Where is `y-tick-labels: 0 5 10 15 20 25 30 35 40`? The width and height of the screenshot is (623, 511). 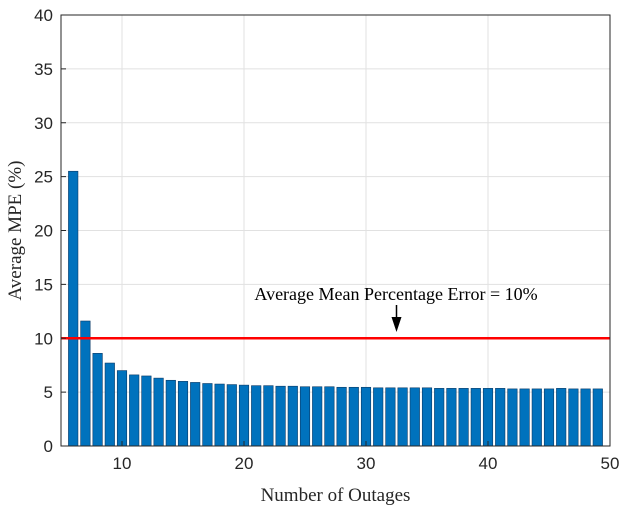
y-tick-labels: 0 5 10 15 20 25 30 35 40 is located at coordinates (50, 231).